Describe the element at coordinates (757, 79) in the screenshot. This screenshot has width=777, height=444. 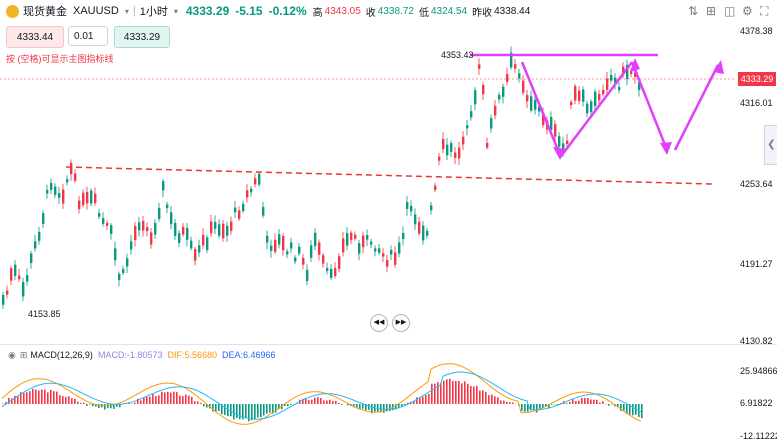
I see `current-price-tag: 4333.29` at that location.